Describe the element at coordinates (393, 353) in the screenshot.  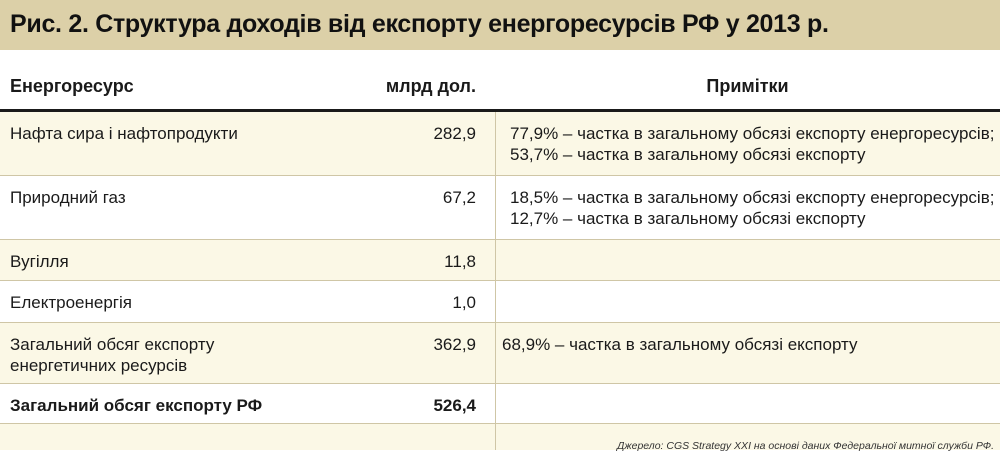
I see `amount-cell: 362,9` at that location.